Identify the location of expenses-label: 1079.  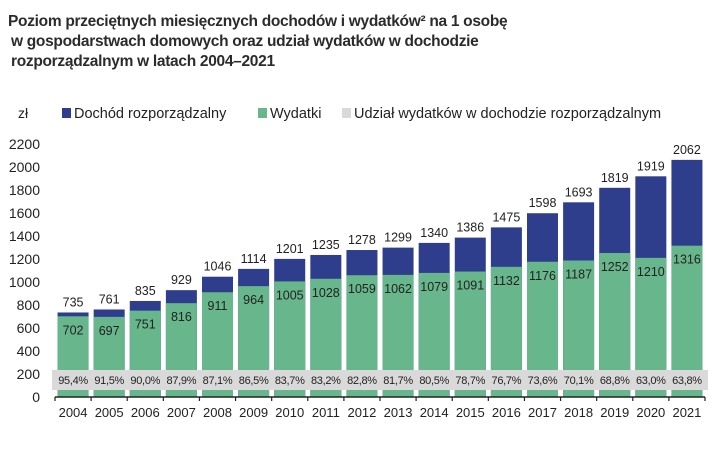
(434, 287).